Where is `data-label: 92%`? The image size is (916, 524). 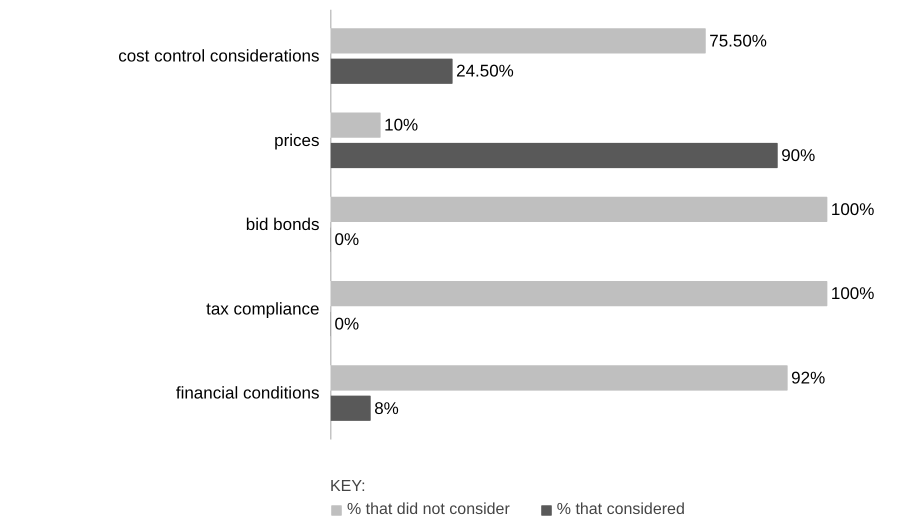 data-label: 92% is located at coordinates (808, 378).